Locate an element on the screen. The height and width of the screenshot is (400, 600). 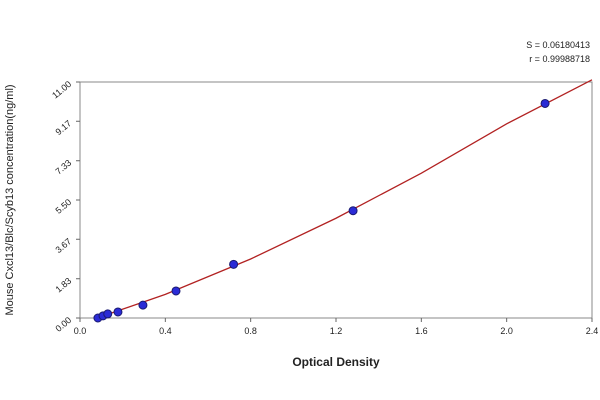
y-tick-label: 3.67 is located at coordinates (63, 245).